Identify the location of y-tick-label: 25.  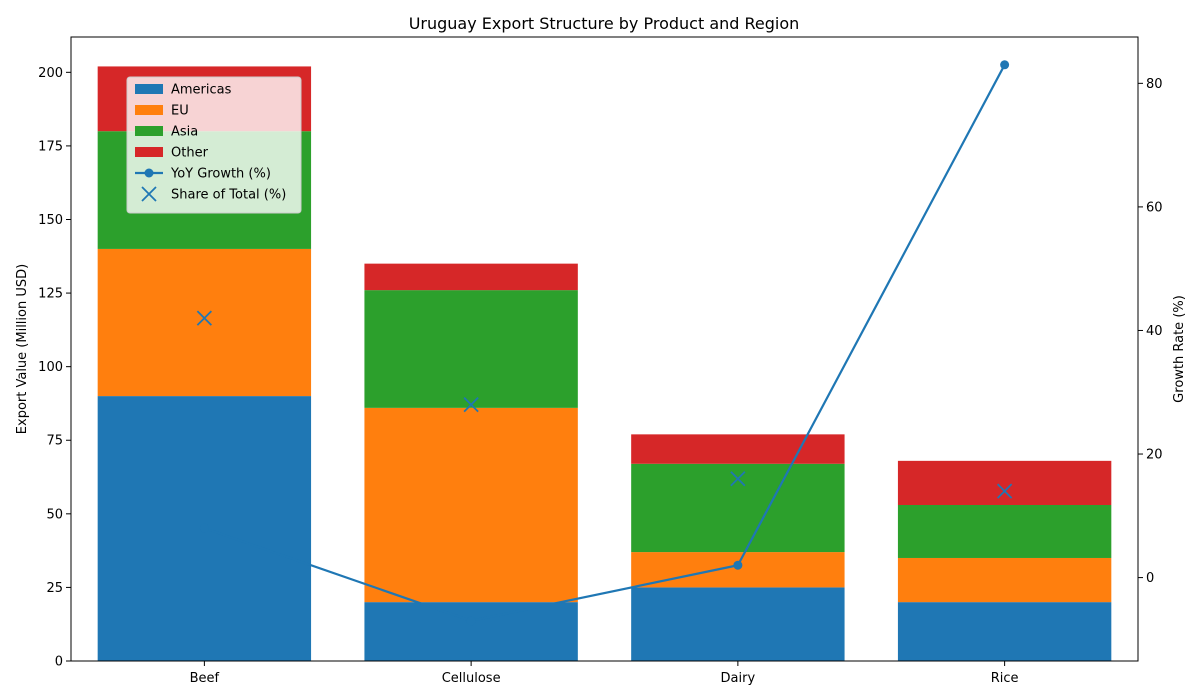
(54, 588).